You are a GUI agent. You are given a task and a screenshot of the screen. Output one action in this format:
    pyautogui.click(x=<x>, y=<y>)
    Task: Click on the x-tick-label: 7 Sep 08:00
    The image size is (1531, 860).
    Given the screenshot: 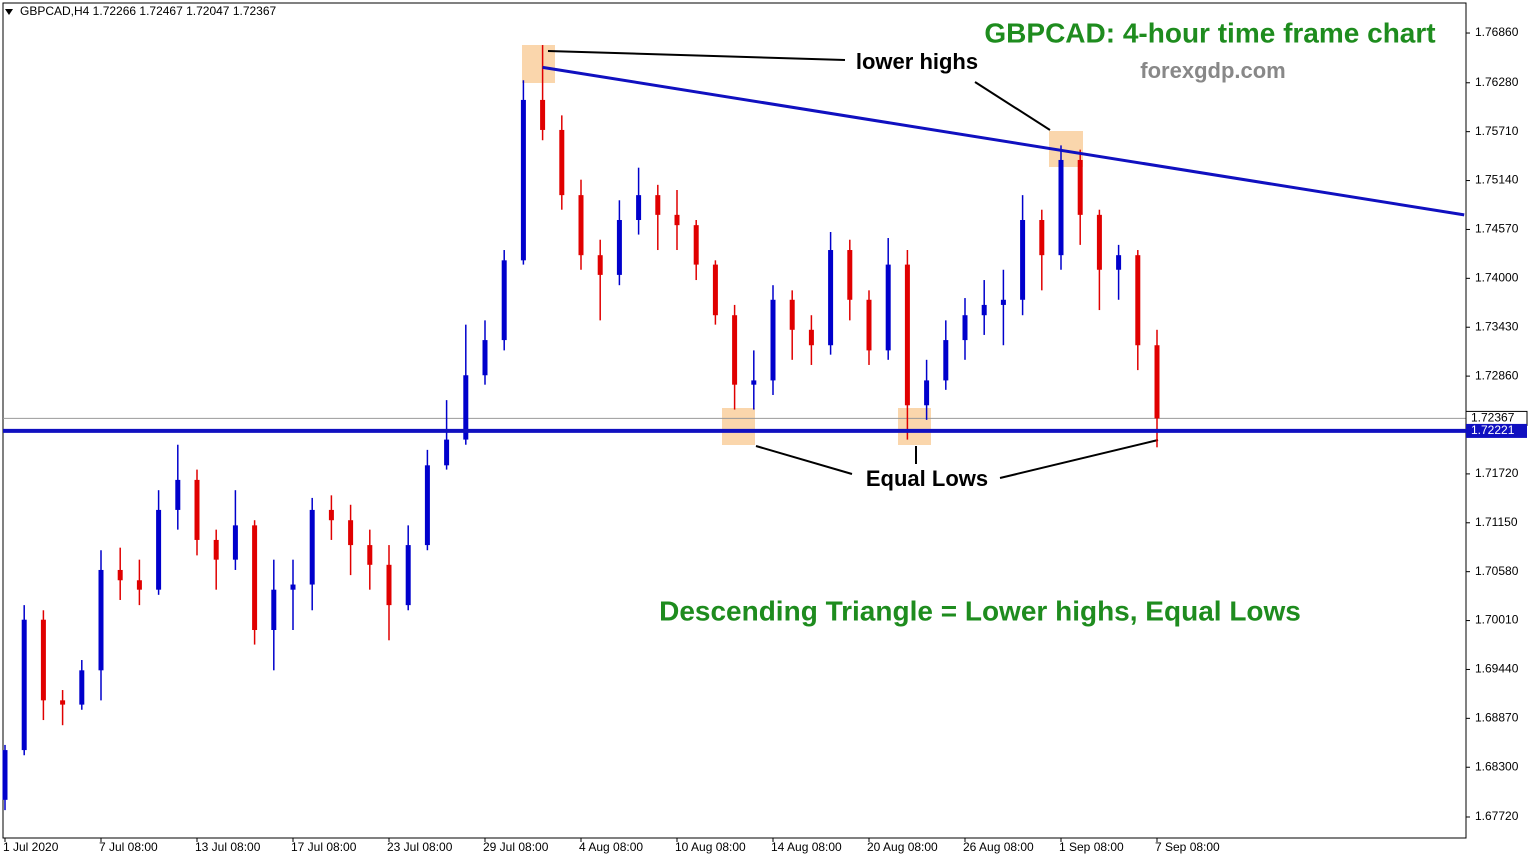 What is the action you would take?
    pyautogui.click(x=1187, y=847)
    